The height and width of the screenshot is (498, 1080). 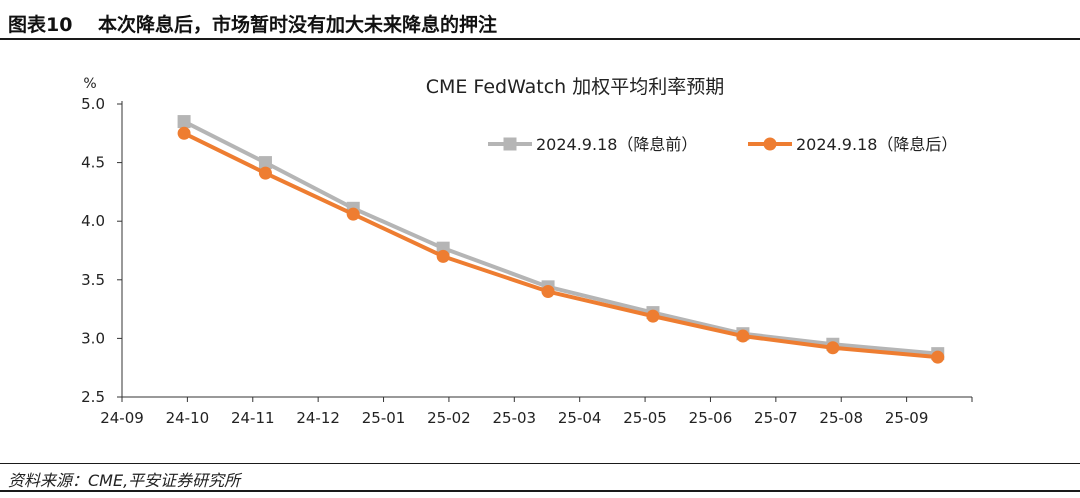 What do you see at coordinates (449, 418) in the screenshot?
I see `x-tick-label: 25-02` at bounding box center [449, 418].